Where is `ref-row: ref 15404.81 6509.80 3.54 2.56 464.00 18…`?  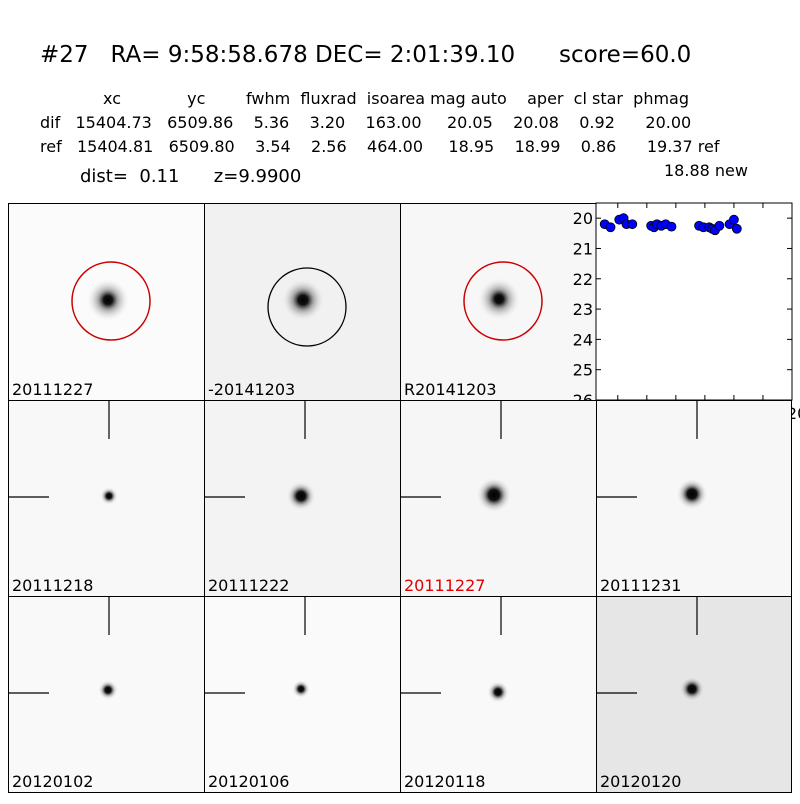 ref-row: ref 15404.81 6509.80 3.54 2.56 464.00 18… is located at coordinates (380, 146).